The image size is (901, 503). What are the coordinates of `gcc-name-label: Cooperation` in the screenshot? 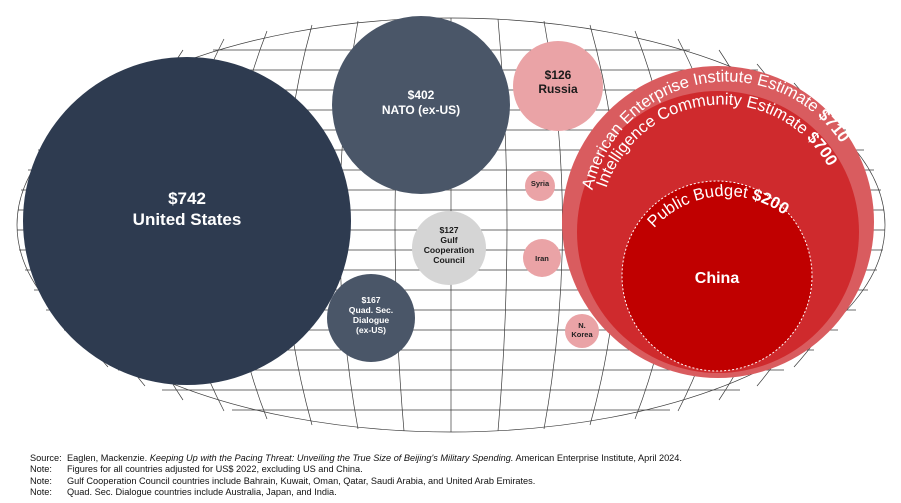 It's located at (449, 250).